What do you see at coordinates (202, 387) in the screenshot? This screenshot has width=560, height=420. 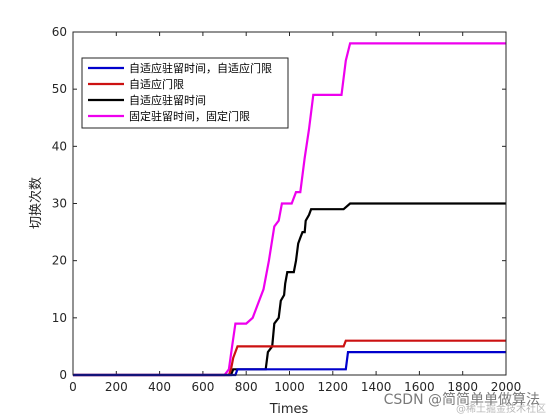 I see `x-tick-label: 600` at bounding box center [202, 387].